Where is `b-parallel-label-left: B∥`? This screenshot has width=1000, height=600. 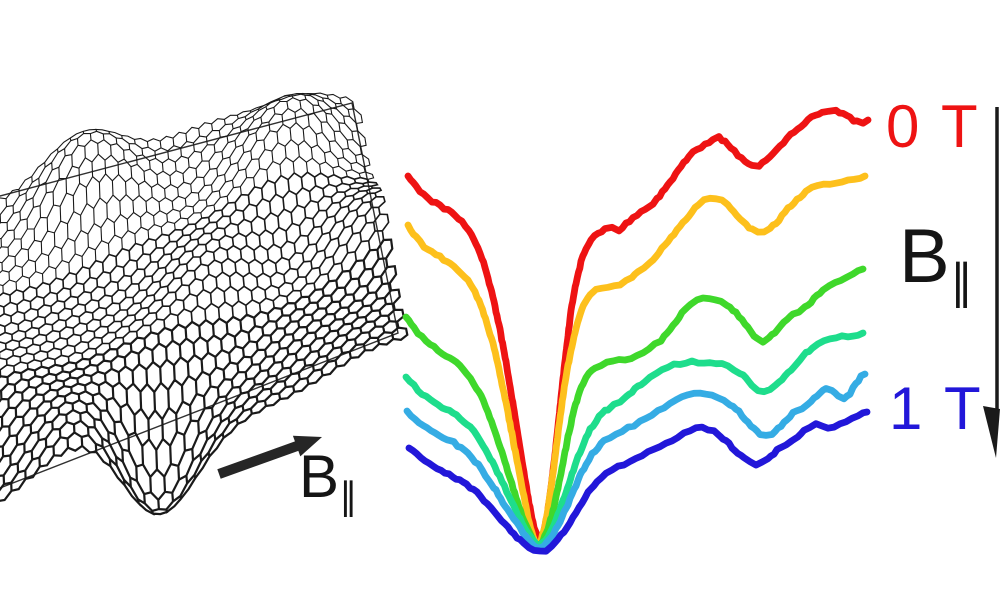 b-parallel-label-left: B∥ is located at coordinates (328, 481).